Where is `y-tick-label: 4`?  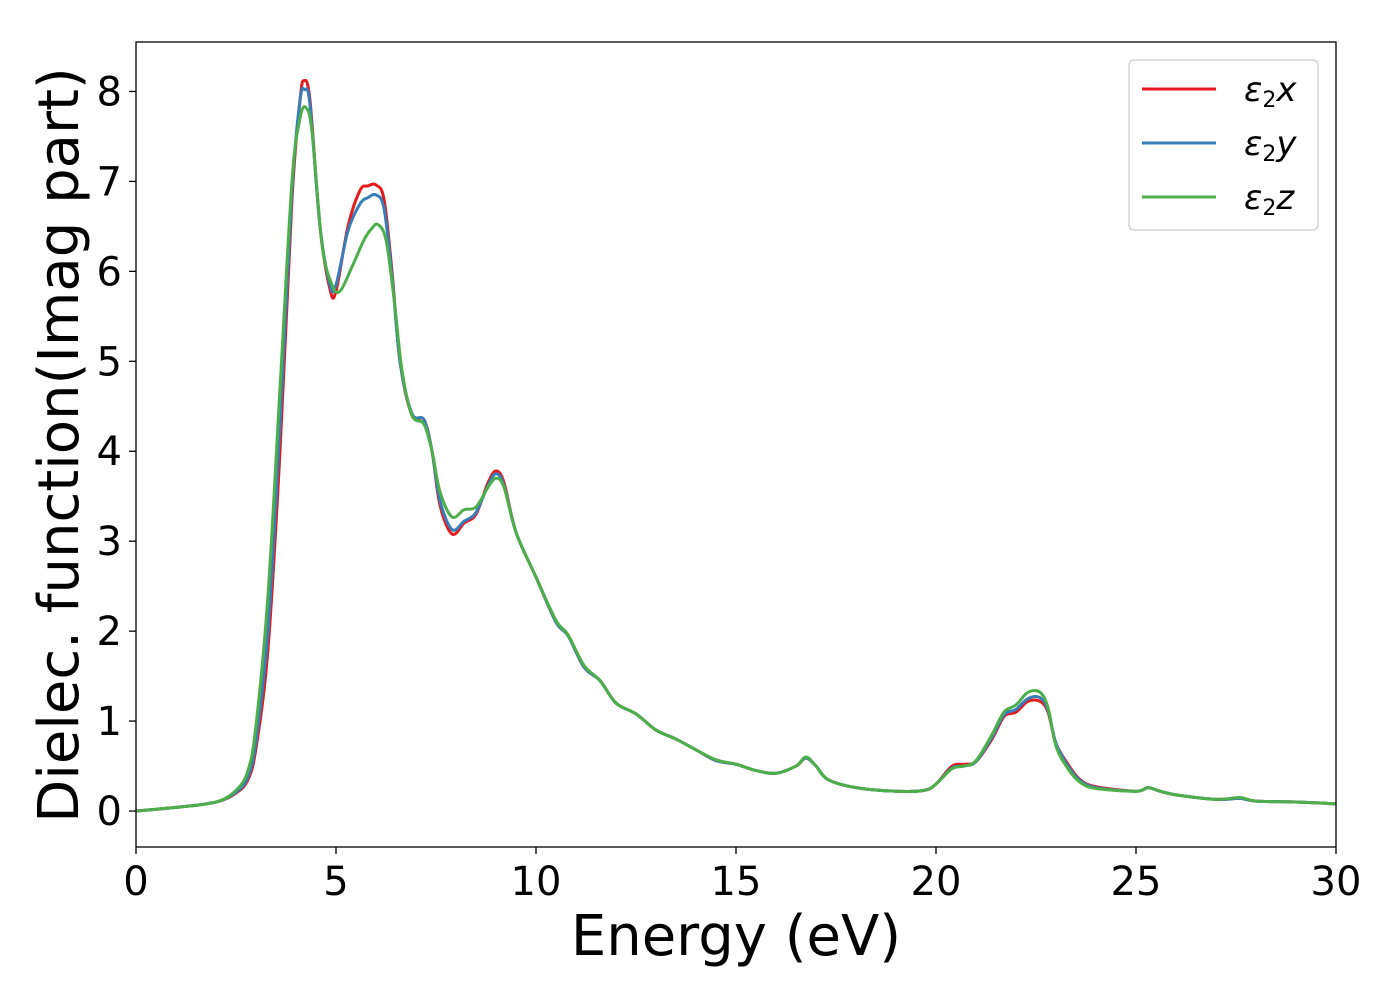
y-tick-label: 4 is located at coordinates (109, 452).